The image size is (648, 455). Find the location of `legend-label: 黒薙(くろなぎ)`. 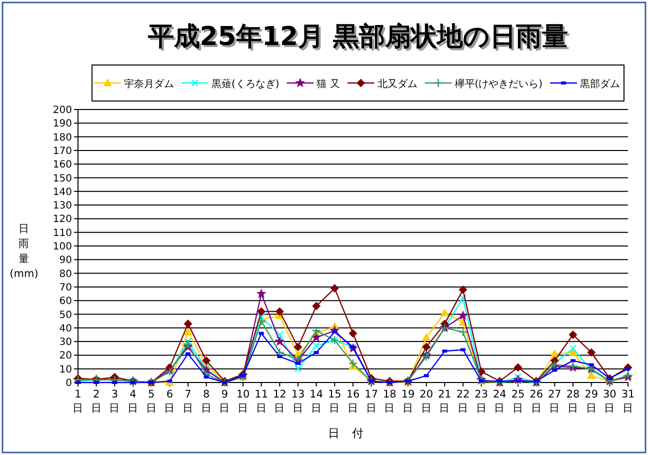

legend-label: 黒薙(くろなぎ) is located at coordinates (245, 84).